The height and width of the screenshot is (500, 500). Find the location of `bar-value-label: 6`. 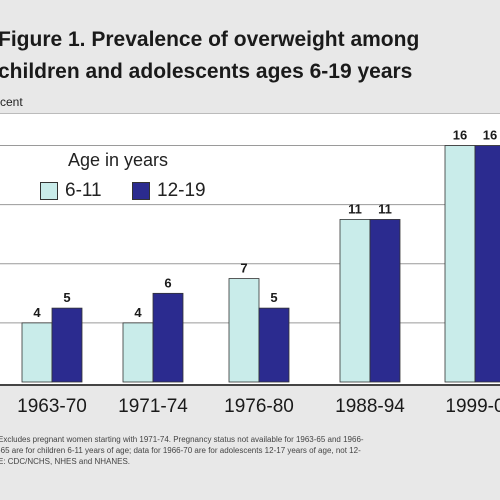

bar-value-label: 6 is located at coordinates (167, 282).